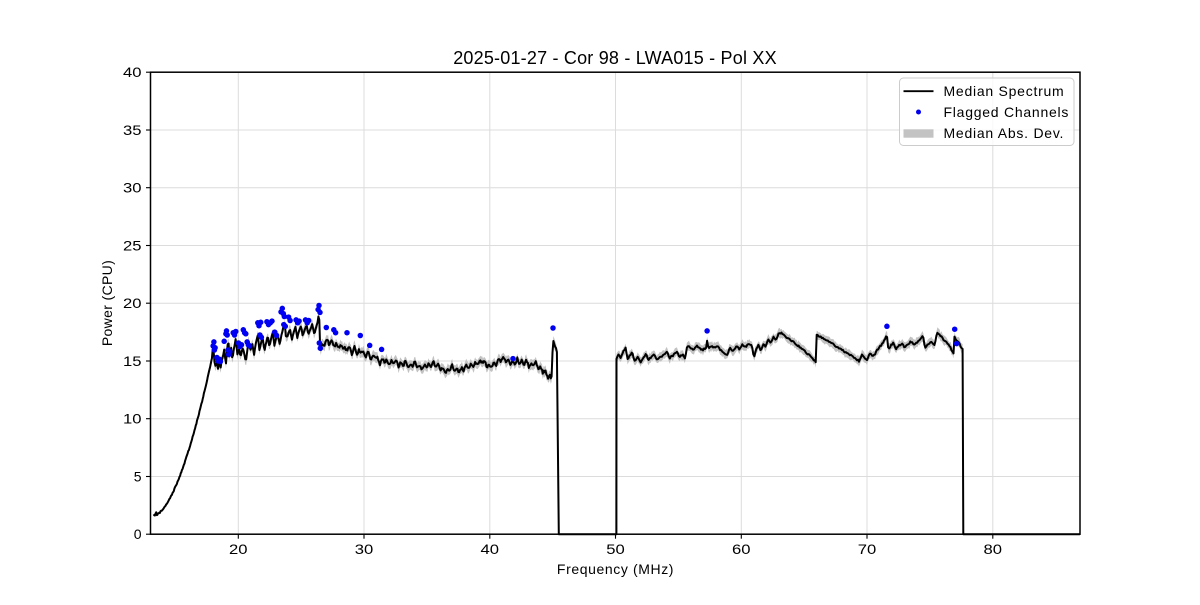  Describe the element at coordinates (1007, 112) in the screenshot. I see `svg-text: Flagged Channels` at that location.